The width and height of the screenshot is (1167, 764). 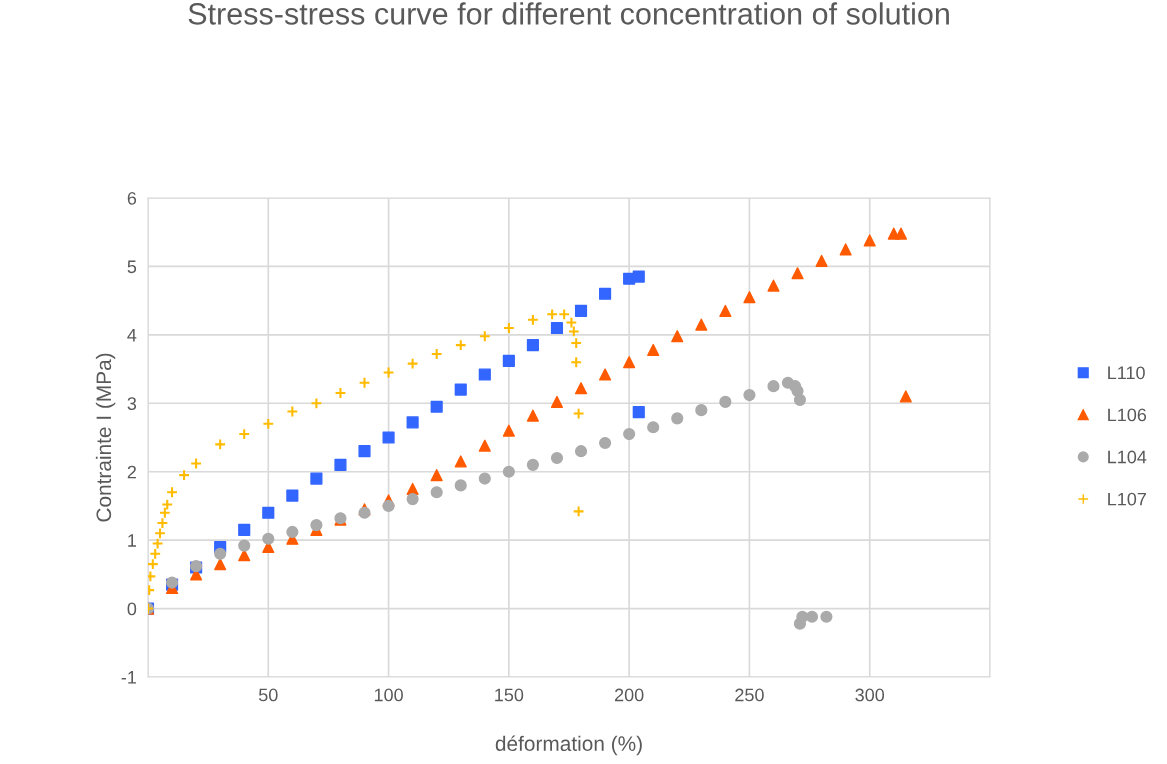 What do you see at coordinates (568, 745) in the screenshot?
I see `x-axis-title: déformation (%)` at bounding box center [568, 745].